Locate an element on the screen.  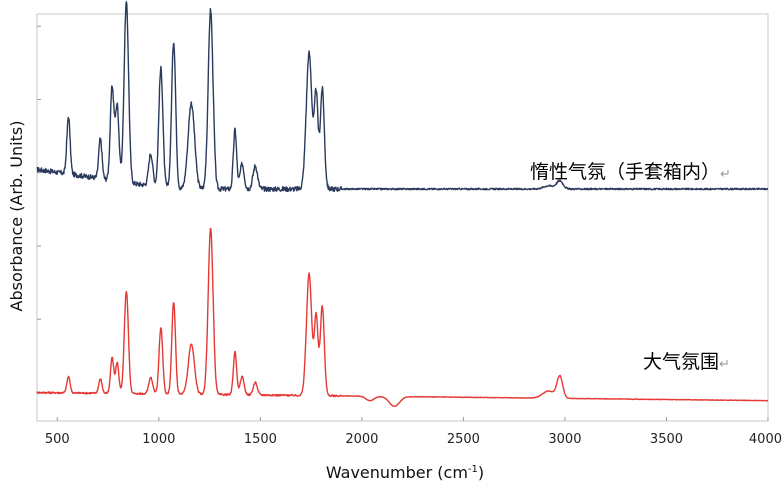
x-tick-label: 3000 is located at coordinates (564, 439).